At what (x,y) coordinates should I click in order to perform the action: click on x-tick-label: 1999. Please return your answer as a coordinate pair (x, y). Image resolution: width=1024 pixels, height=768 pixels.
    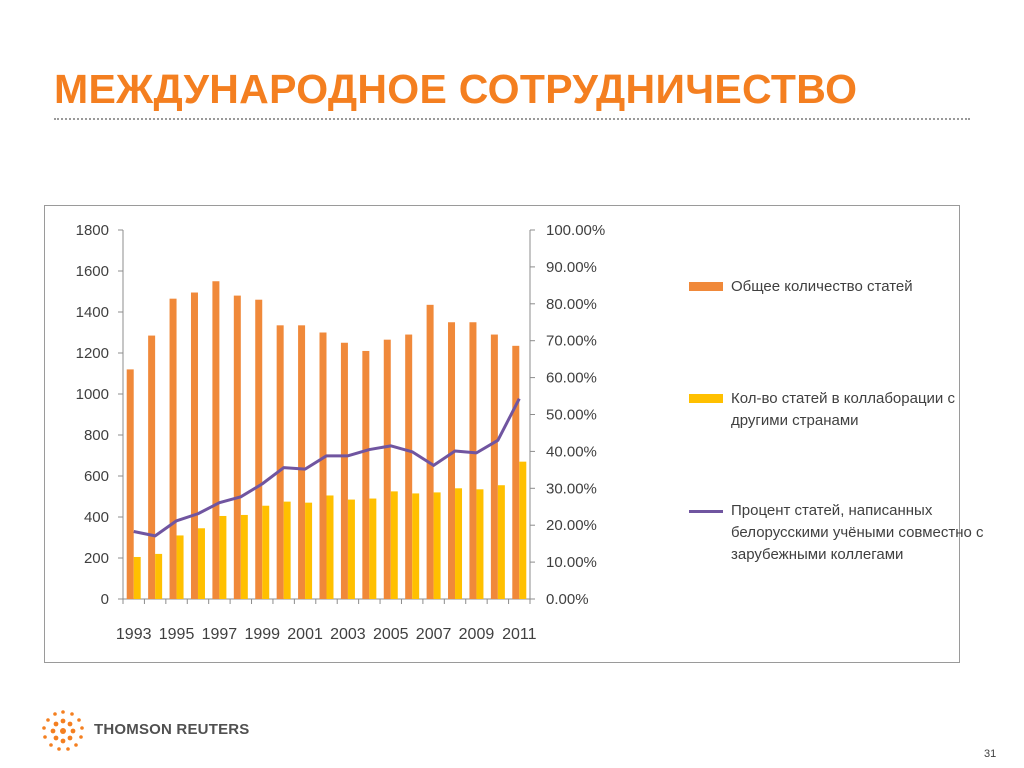
    Looking at the image, I should click on (262, 634).